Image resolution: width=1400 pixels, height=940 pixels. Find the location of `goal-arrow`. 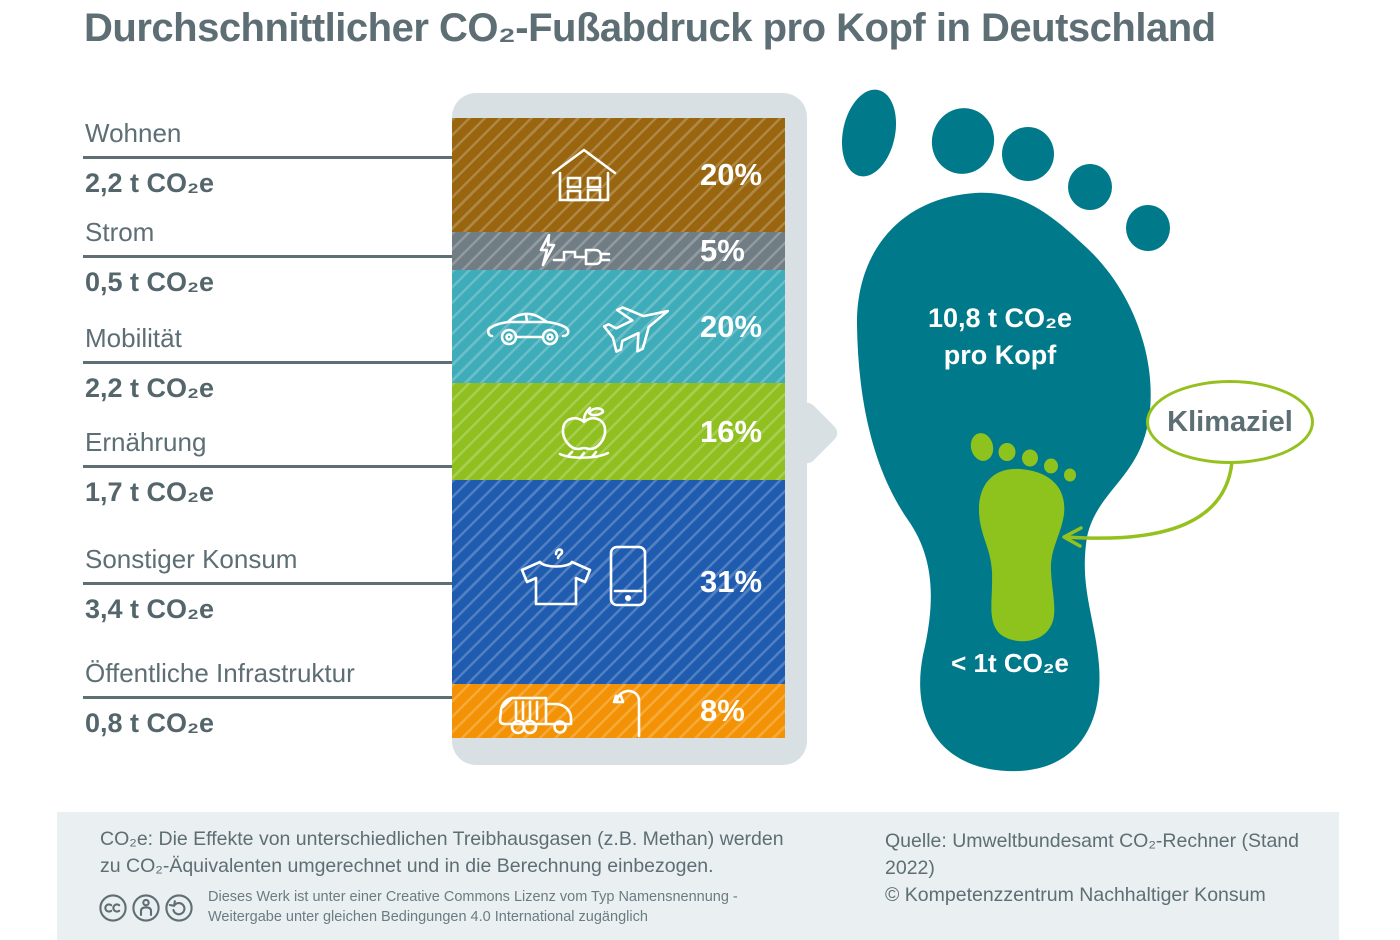

goal-arrow is located at coordinates (1148, 504).